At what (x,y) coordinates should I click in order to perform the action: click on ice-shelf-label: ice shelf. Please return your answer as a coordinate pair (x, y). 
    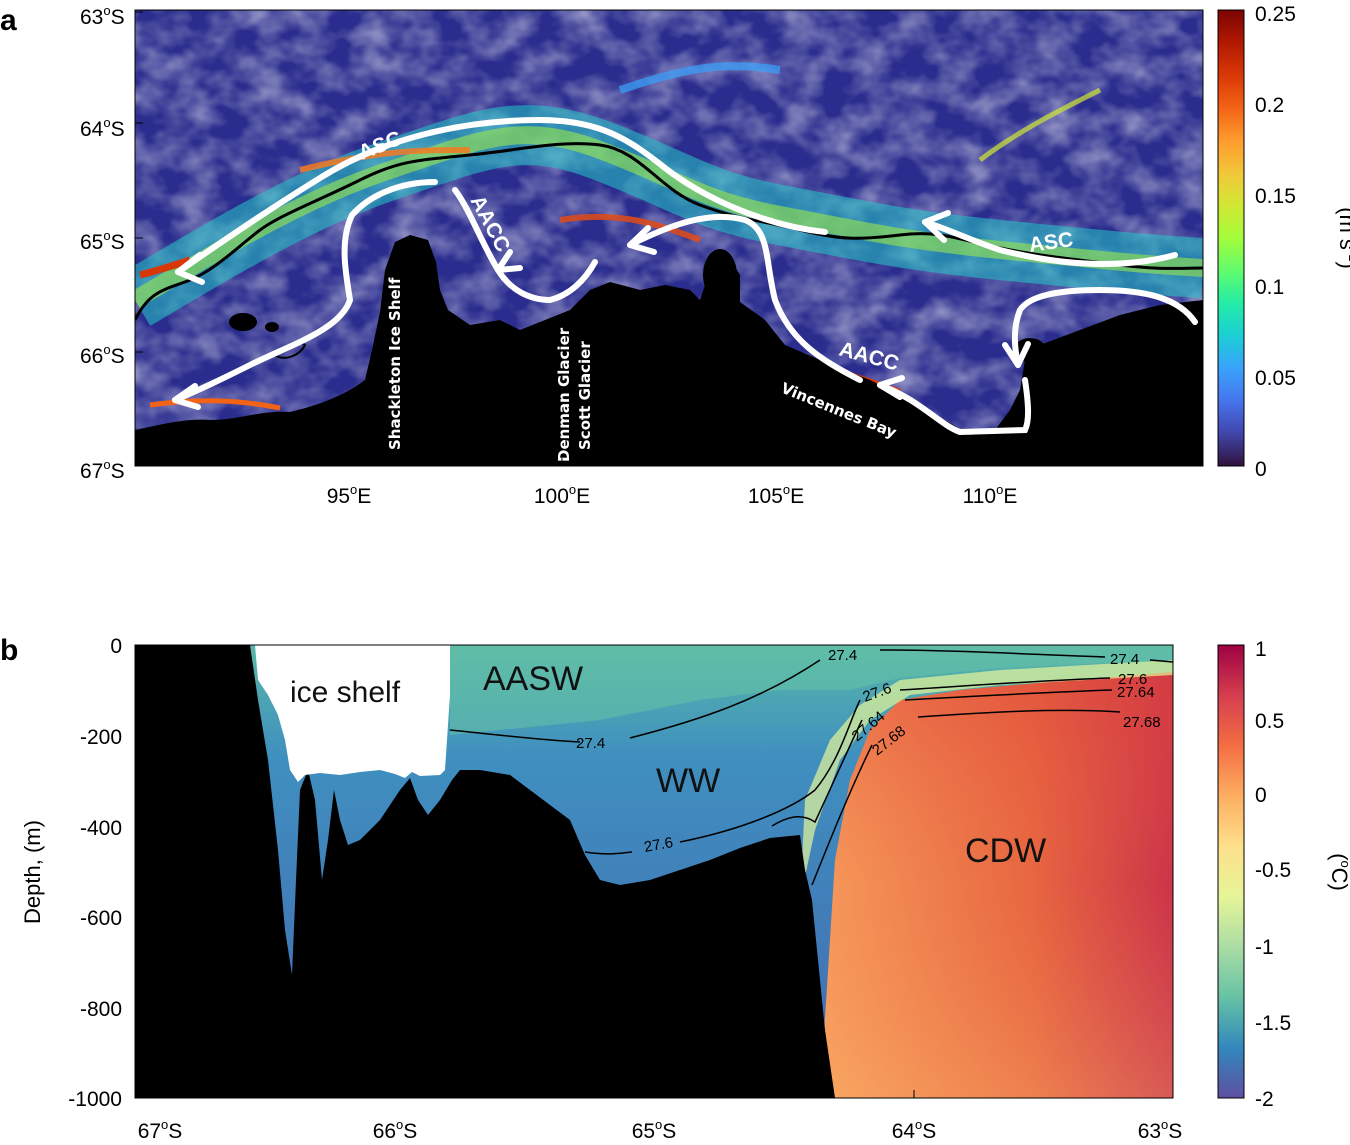
    Looking at the image, I should click on (345, 692).